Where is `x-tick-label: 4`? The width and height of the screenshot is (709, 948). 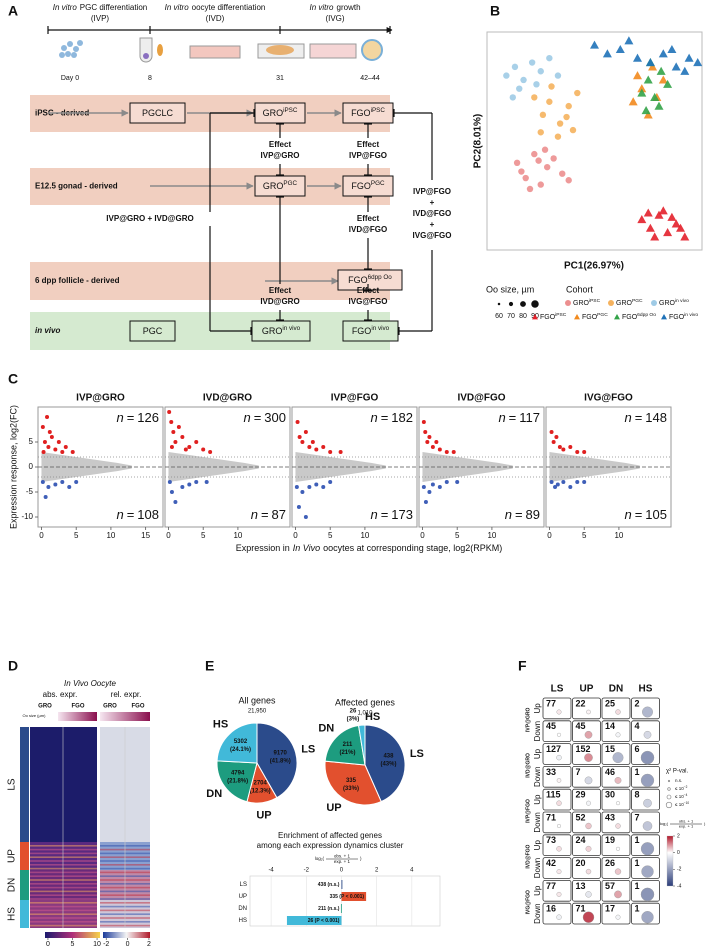
x-tick-label: 4 is located at coordinates (412, 871).